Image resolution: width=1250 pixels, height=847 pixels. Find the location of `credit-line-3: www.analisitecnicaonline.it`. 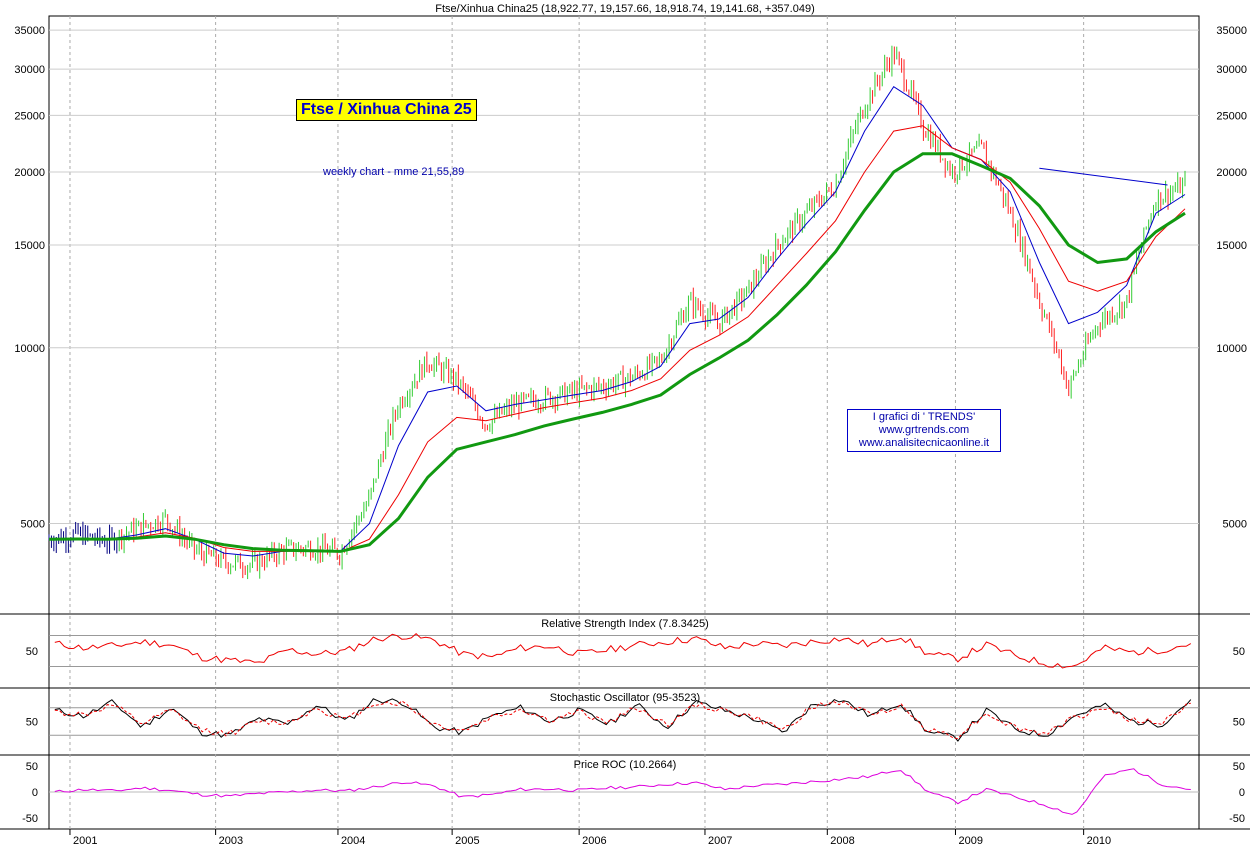

credit-line-3: www.analisitecnicaonline.it is located at coordinates (924, 443).